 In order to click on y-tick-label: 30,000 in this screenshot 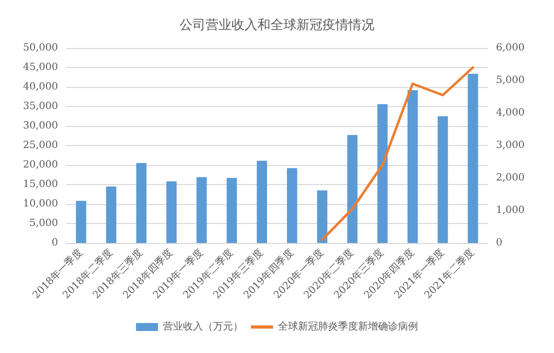, I will do `click(40, 126)`.